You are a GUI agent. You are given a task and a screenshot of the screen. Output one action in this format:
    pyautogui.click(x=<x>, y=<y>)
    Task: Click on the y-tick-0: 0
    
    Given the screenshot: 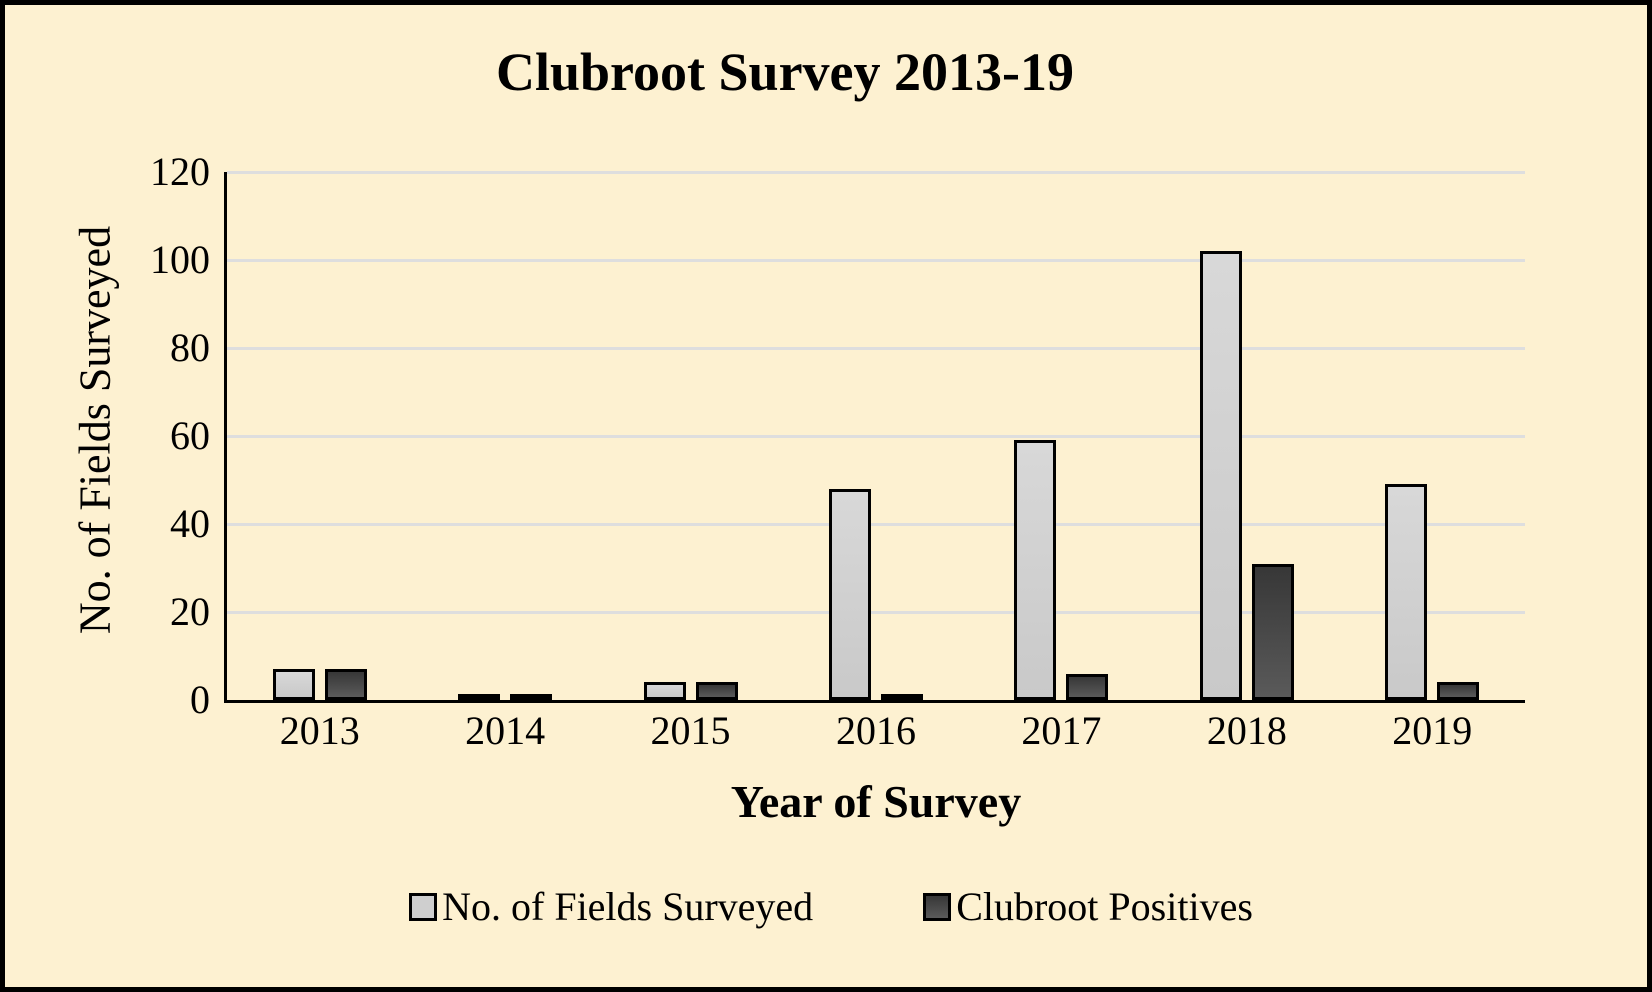 What is the action you would take?
    pyautogui.click(x=200, y=699)
    